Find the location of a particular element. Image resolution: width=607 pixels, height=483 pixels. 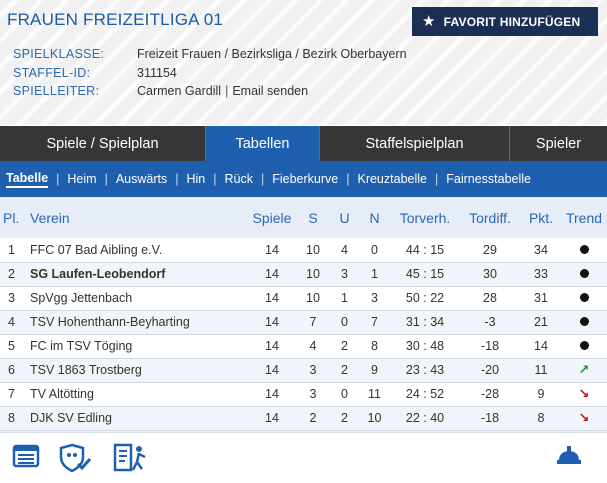

cell-team: FC im TSV Töging is located at coordinates (138, 346).